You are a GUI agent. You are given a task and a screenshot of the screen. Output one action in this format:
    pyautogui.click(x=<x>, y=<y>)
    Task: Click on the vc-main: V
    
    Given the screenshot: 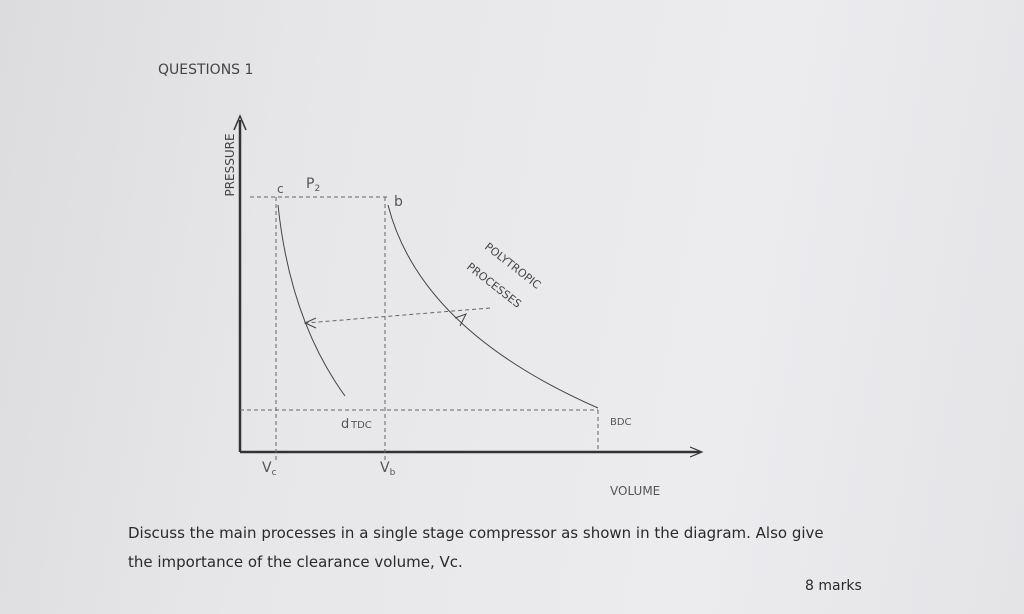 What is the action you would take?
    pyautogui.click(x=267, y=468)
    